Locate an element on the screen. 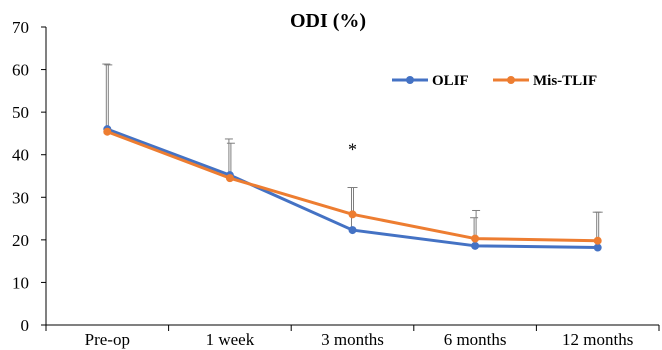 The width and height of the screenshot is (662, 350). significance-marker: * is located at coordinates (352, 149).